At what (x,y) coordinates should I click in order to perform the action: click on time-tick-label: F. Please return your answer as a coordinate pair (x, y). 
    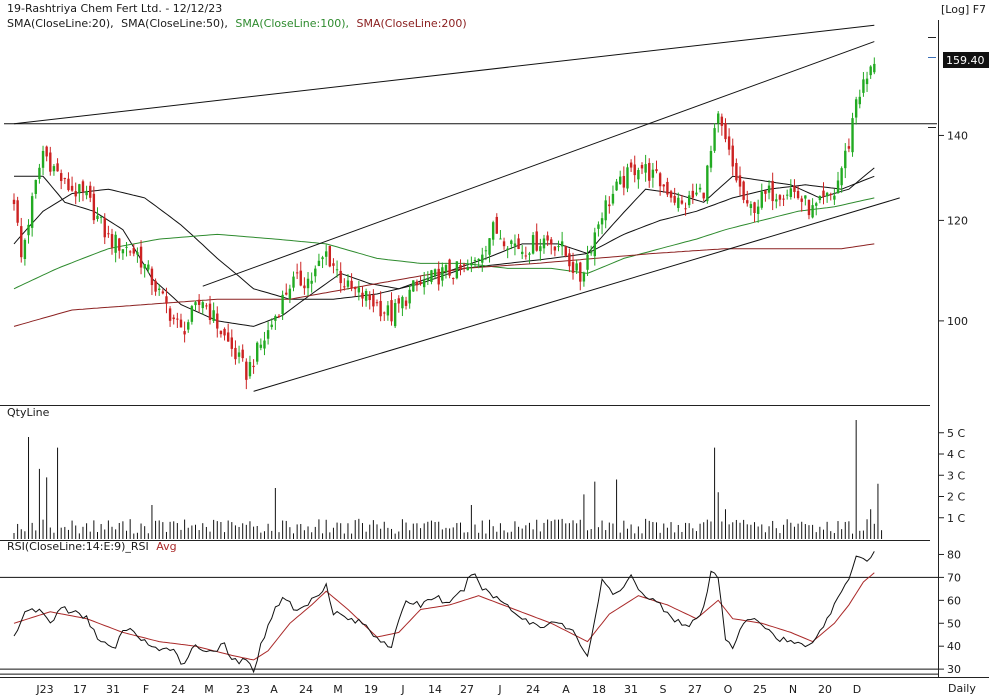
    Looking at the image, I should click on (146, 689).